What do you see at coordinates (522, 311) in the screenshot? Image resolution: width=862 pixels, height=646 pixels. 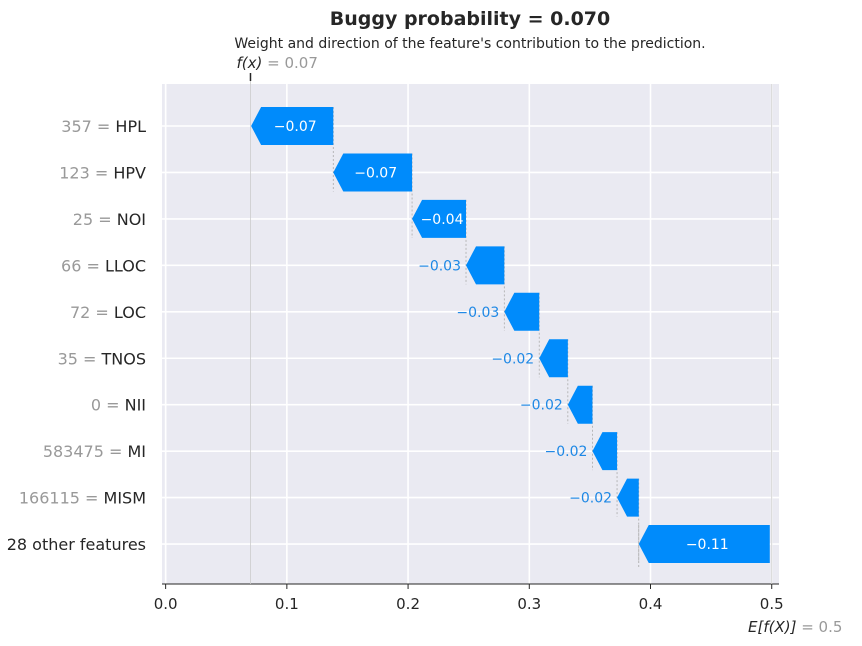 I see `bar-loc` at bounding box center [522, 311].